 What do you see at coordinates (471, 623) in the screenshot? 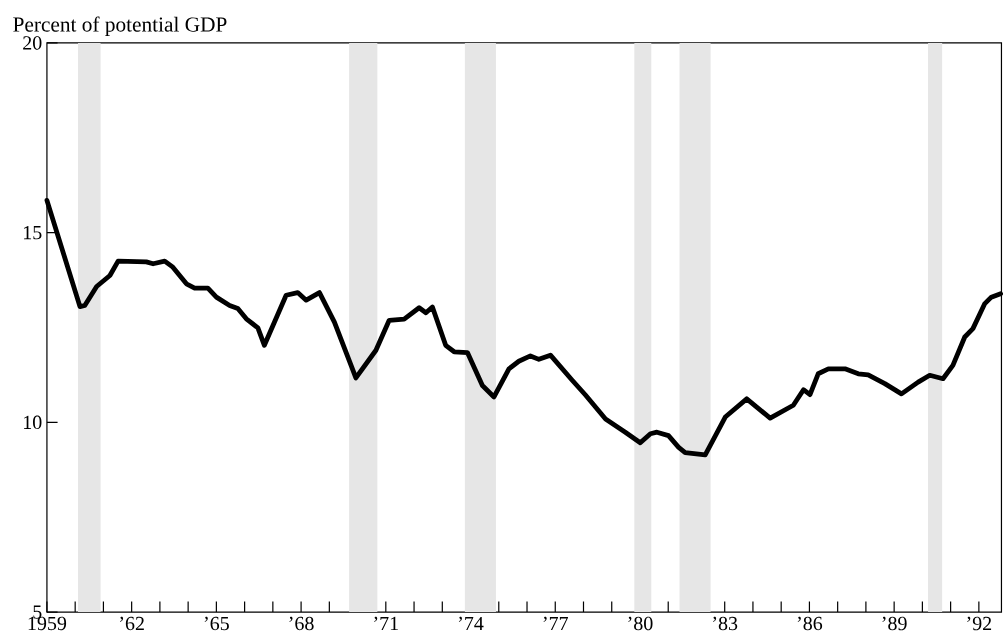
I see `x-tick-label: ’74` at bounding box center [471, 623].